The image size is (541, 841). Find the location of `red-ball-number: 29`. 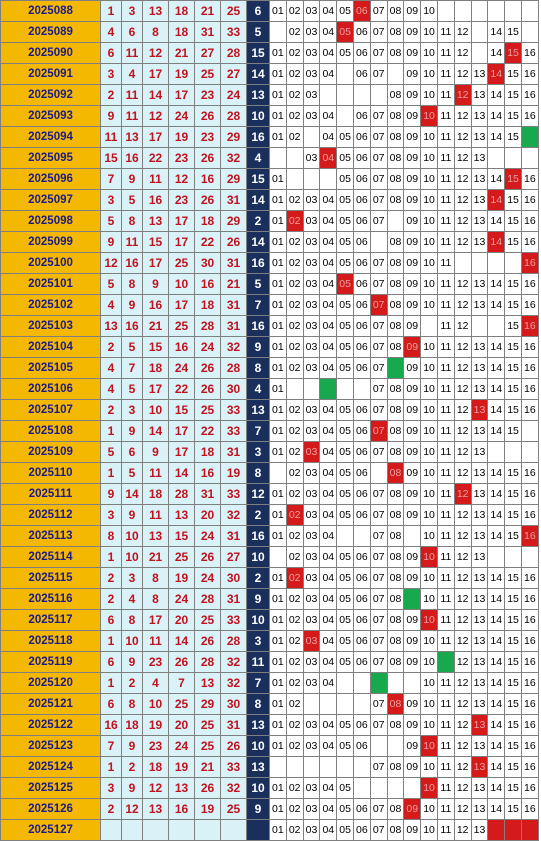

red-ball-number: 29 is located at coordinates (233, 179).